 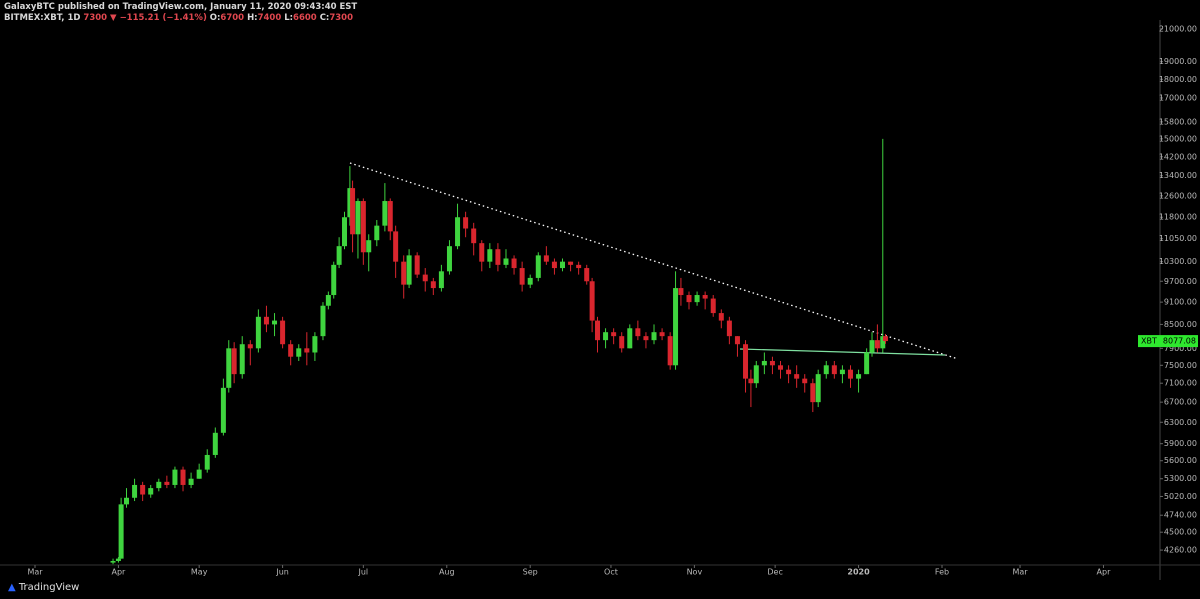 I want to click on open-key: O:, so click(x=215, y=18).